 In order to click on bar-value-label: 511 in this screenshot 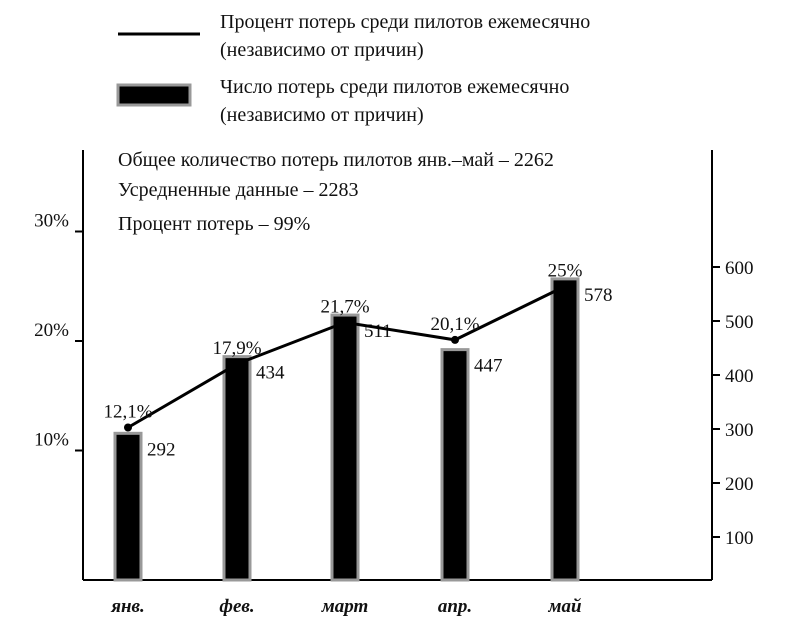, I will do `click(378, 331)`.